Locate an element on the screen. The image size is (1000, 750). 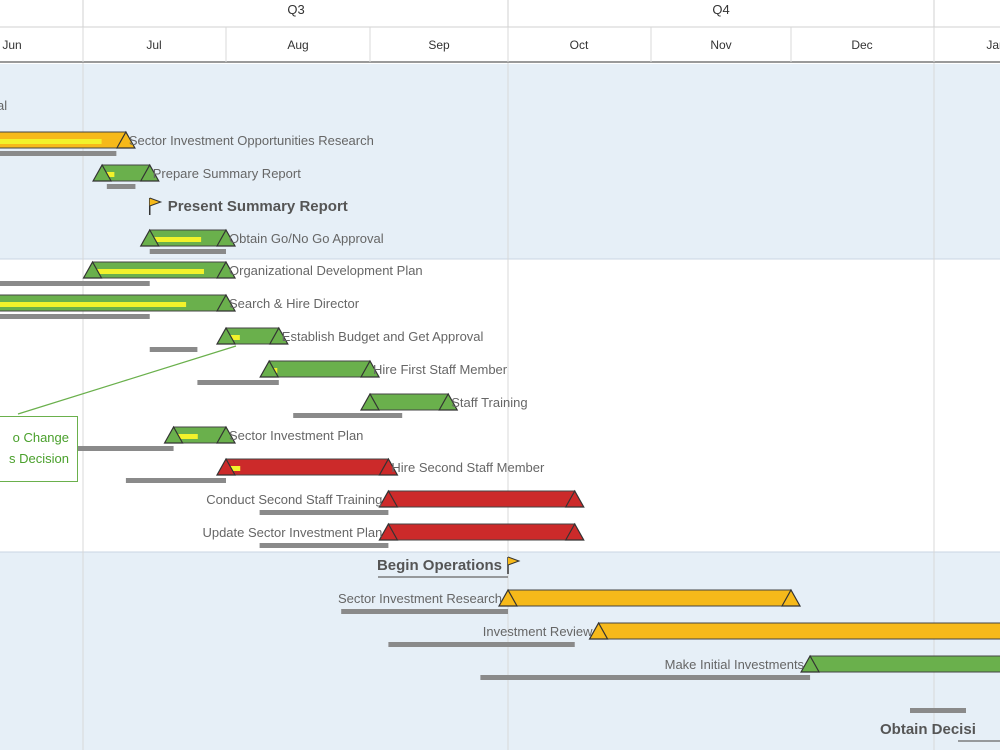
task-present-summary-report: Present Summary Report is located at coordinates (248, 206).